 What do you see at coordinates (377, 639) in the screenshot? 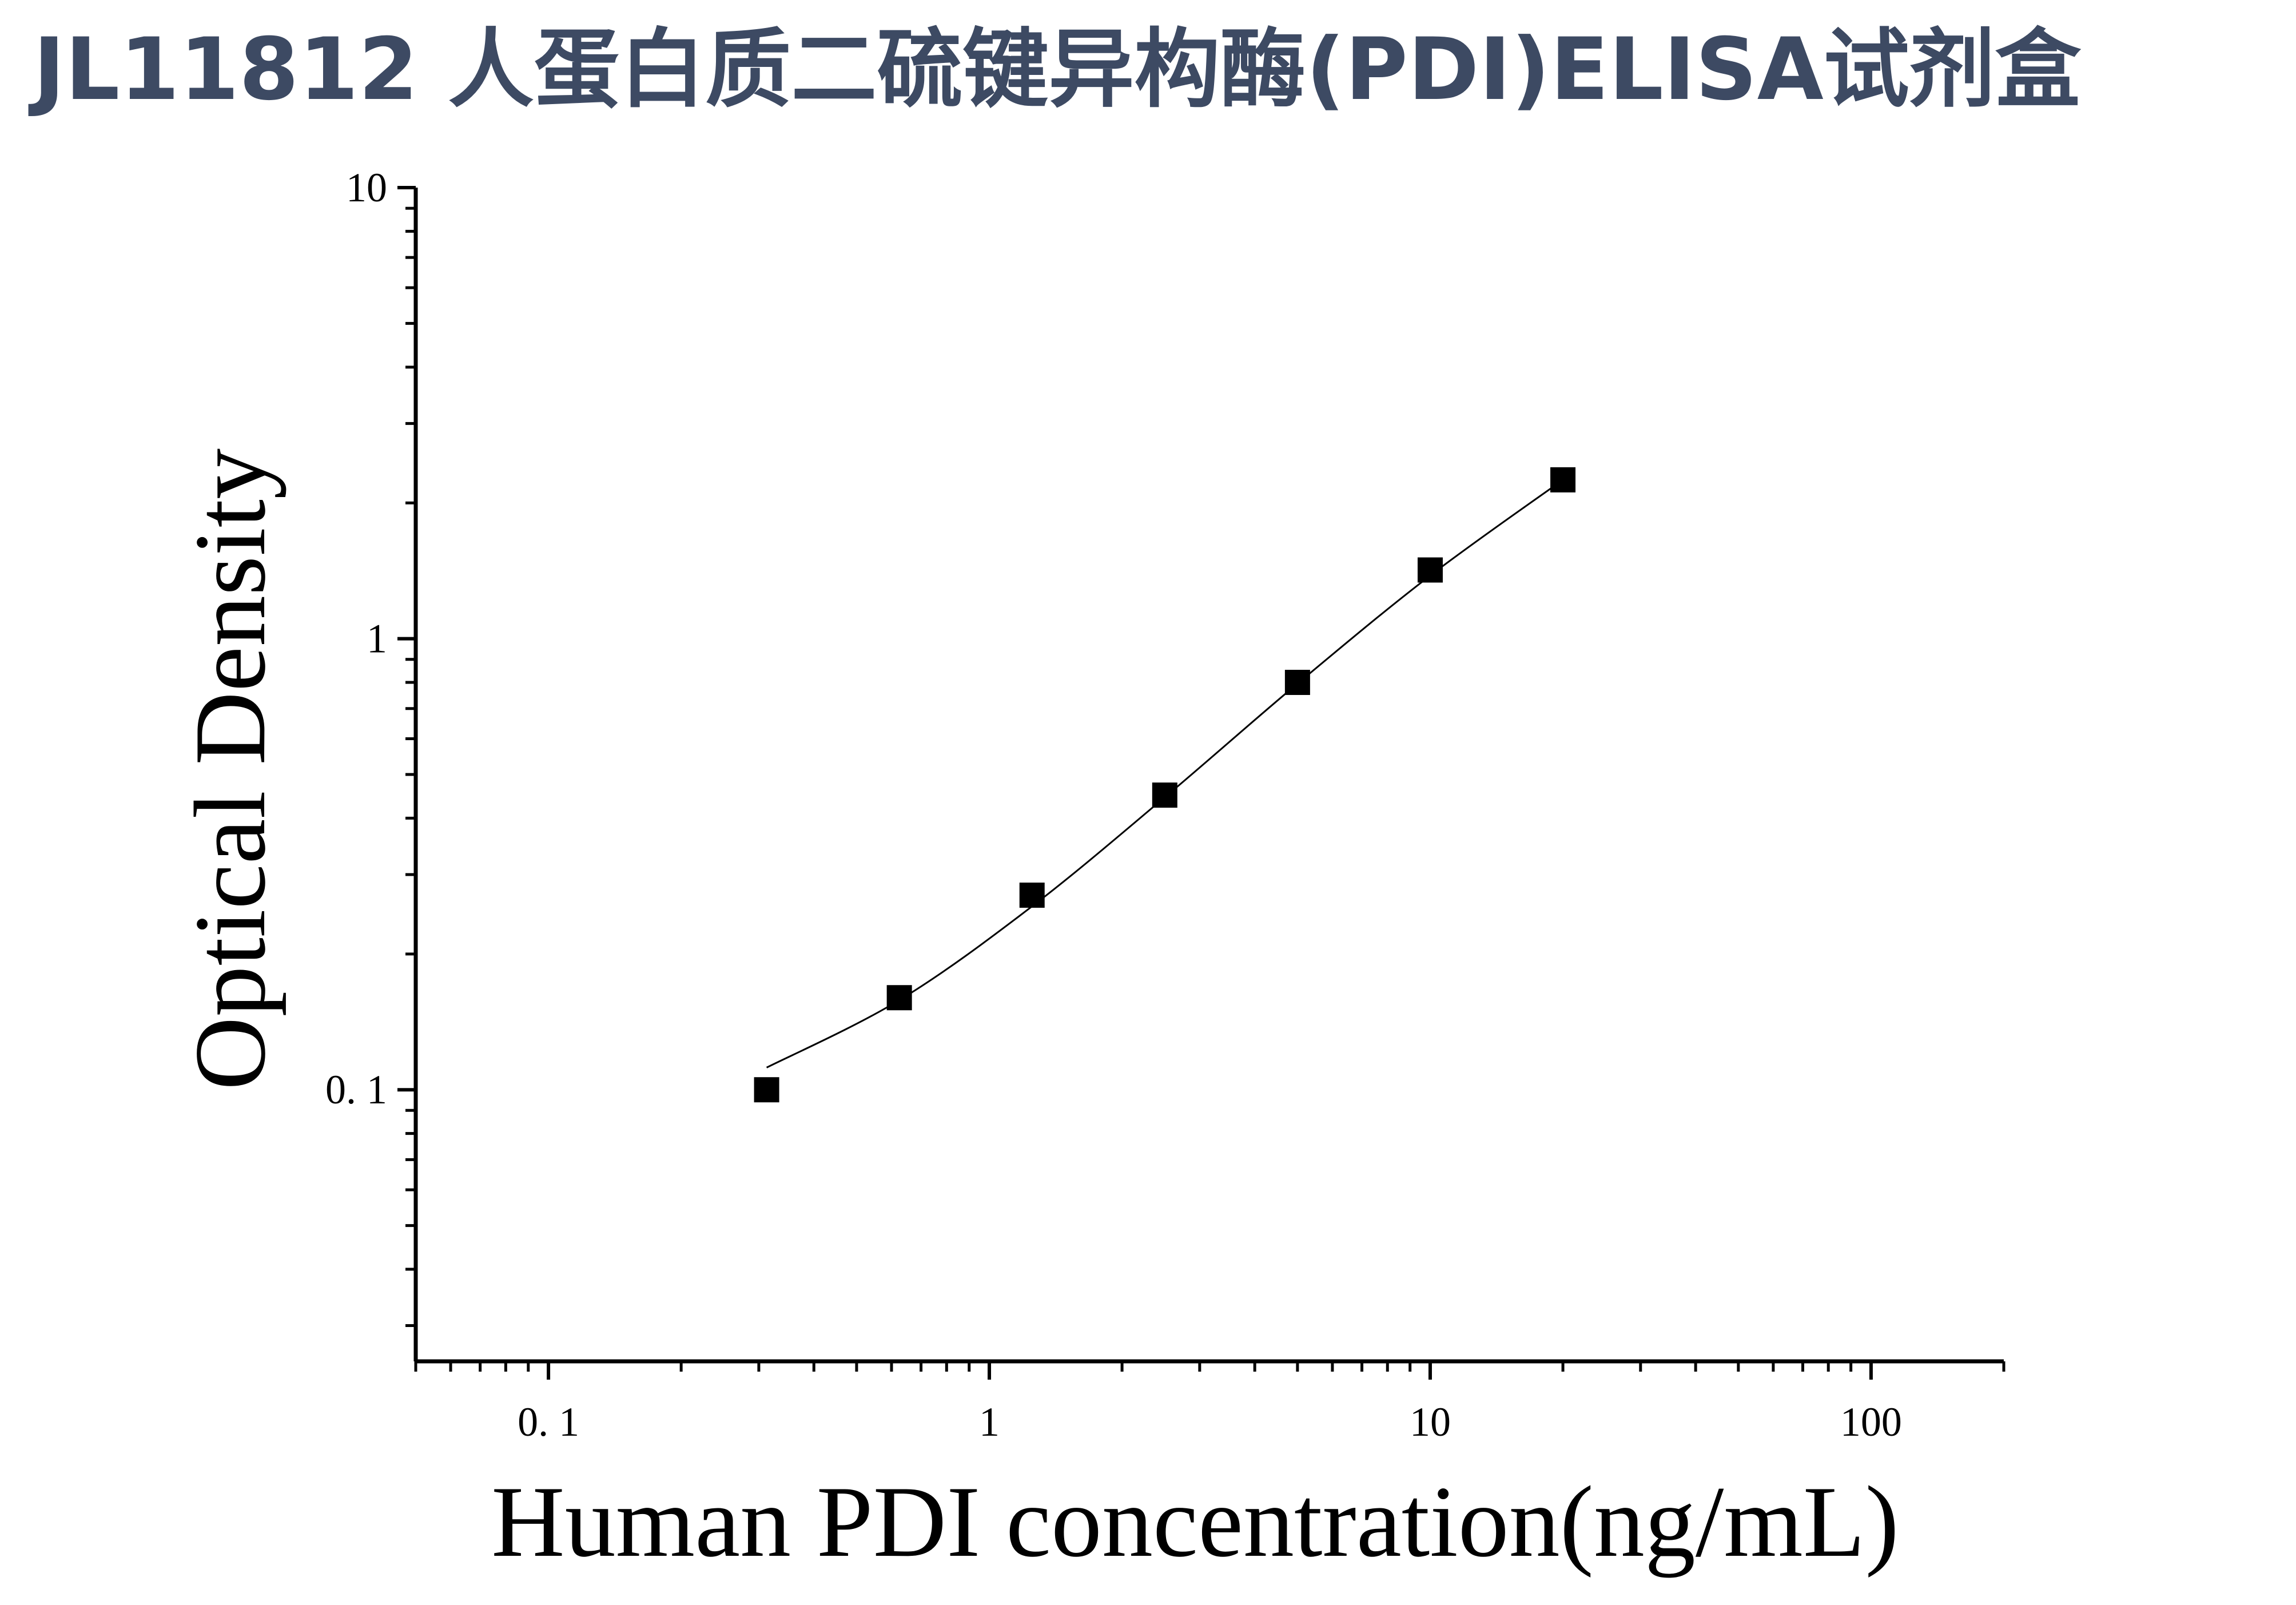
I see `y-tick-label: 1` at bounding box center [377, 639].